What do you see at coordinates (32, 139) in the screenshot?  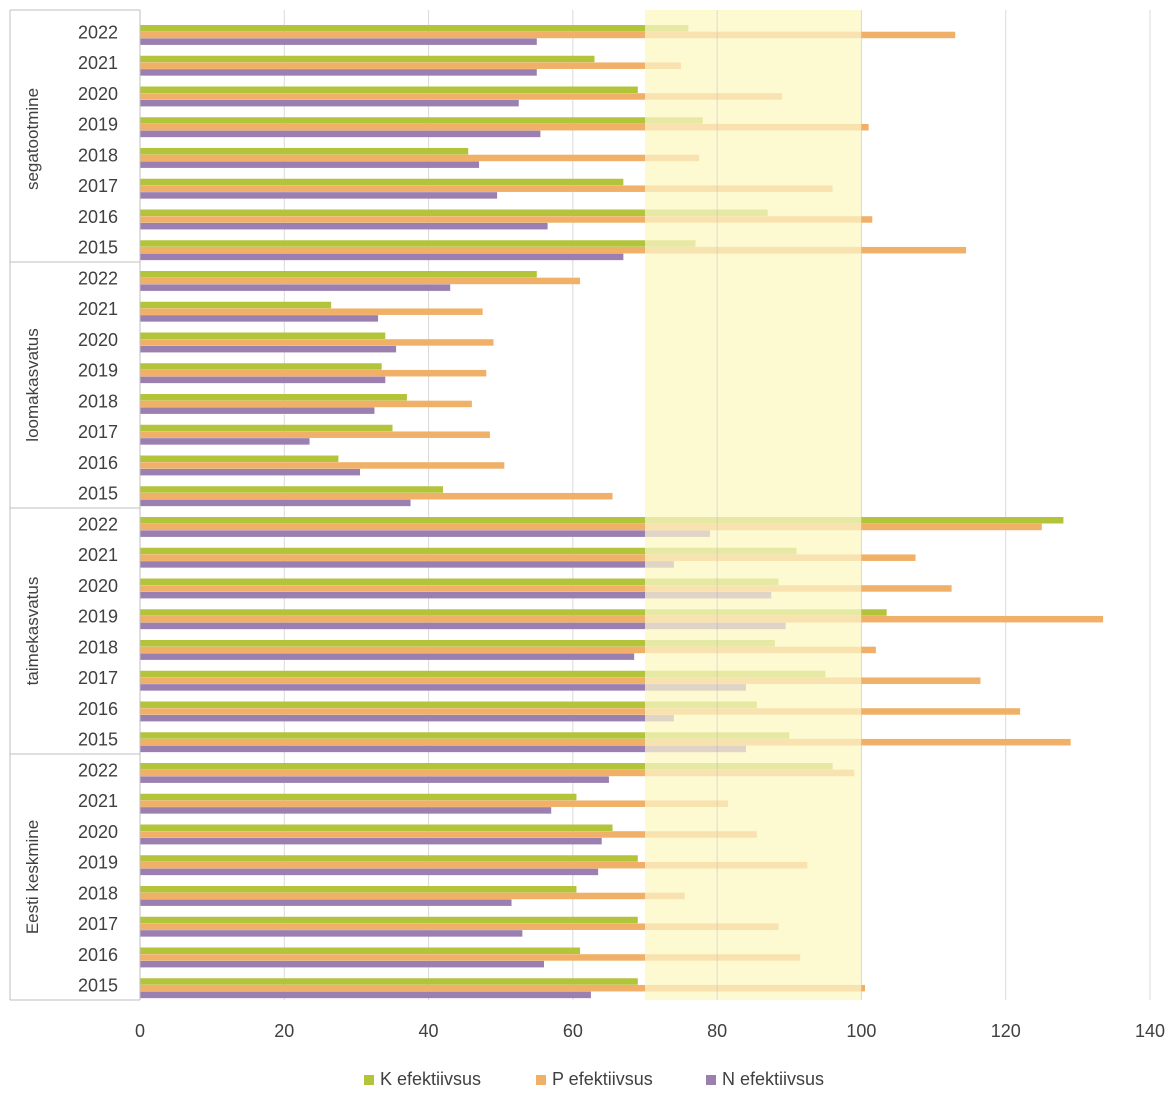 I see `group-label: segatootmine` at bounding box center [32, 139].